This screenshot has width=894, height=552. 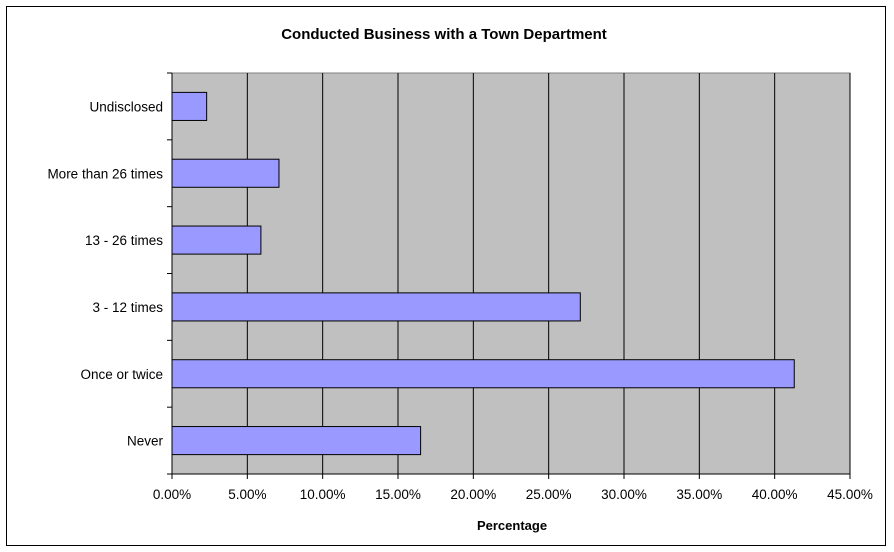 I want to click on x-tick-label: 0.00%, so click(x=172, y=494).